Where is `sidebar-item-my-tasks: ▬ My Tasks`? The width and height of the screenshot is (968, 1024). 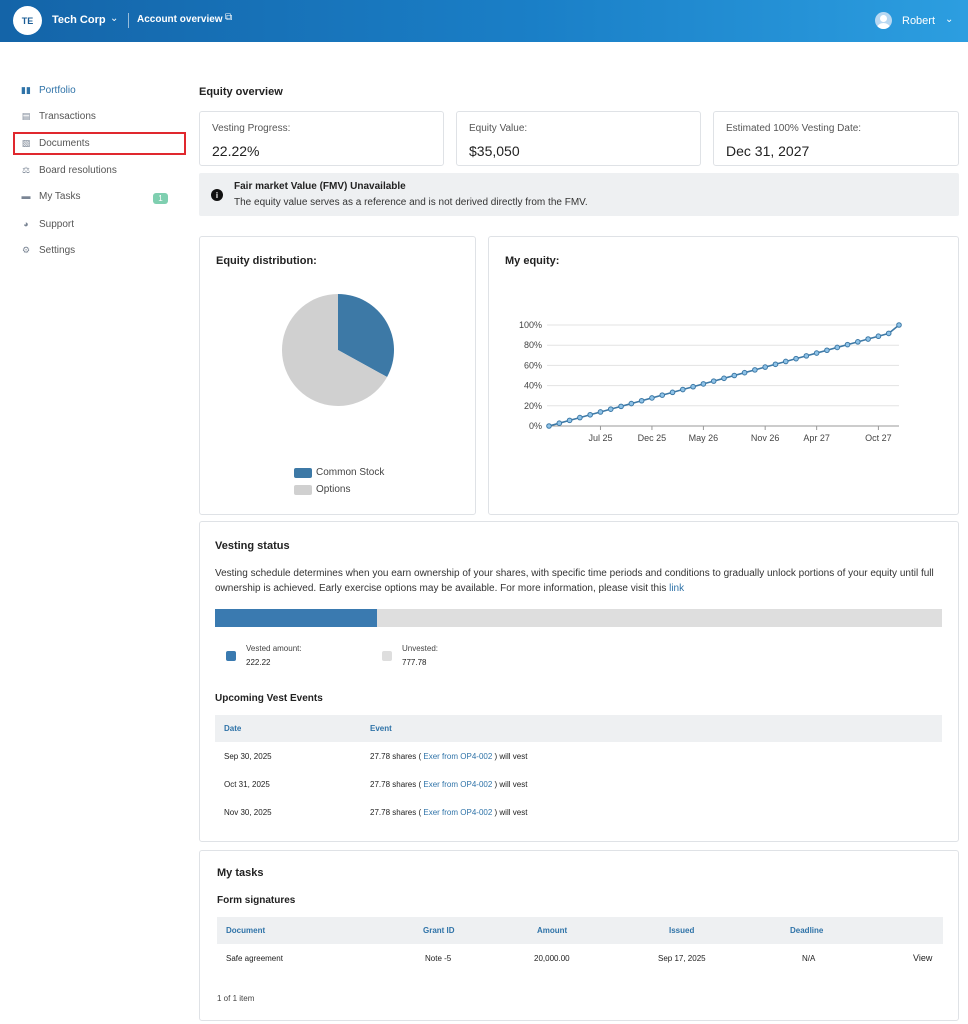
sidebar-item-my-tasks: ▬ My Tasks is located at coordinates (50, 196).